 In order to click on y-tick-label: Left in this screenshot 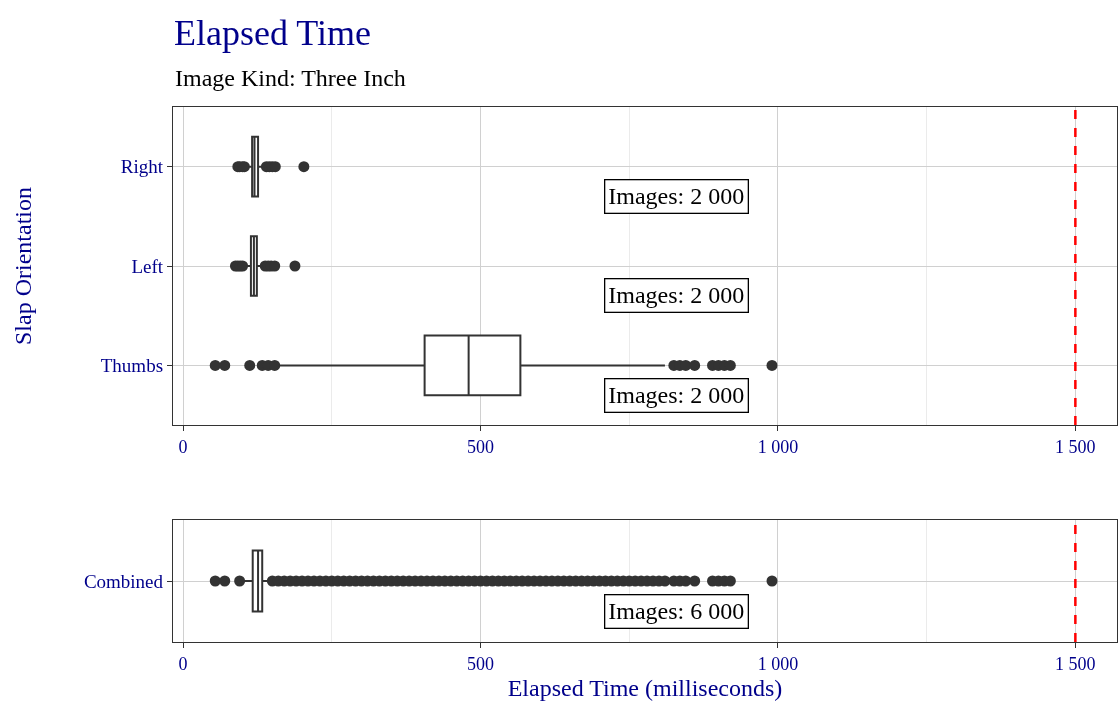, I will do `click(147, 266)`.